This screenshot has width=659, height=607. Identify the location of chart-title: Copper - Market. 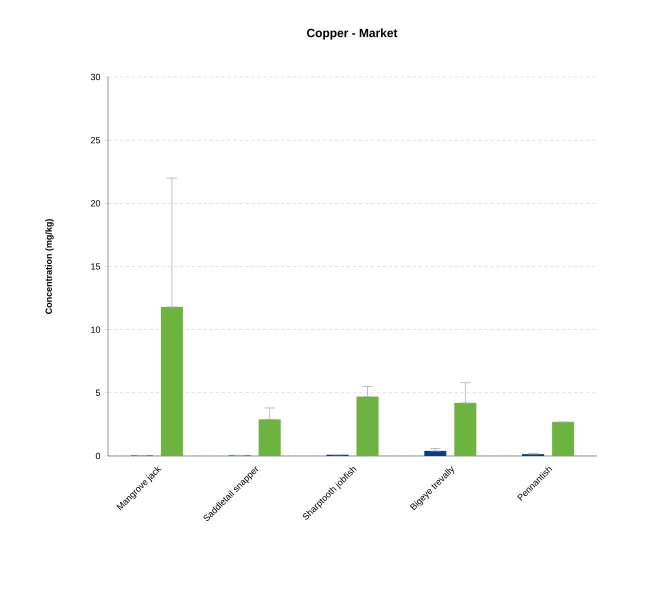
(352, 34).